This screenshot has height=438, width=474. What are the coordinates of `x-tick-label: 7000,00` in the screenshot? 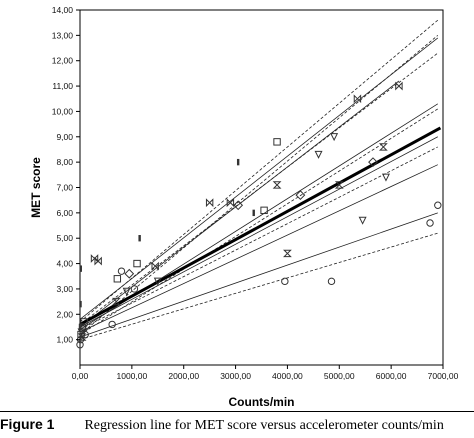 It's located at (443, 376).